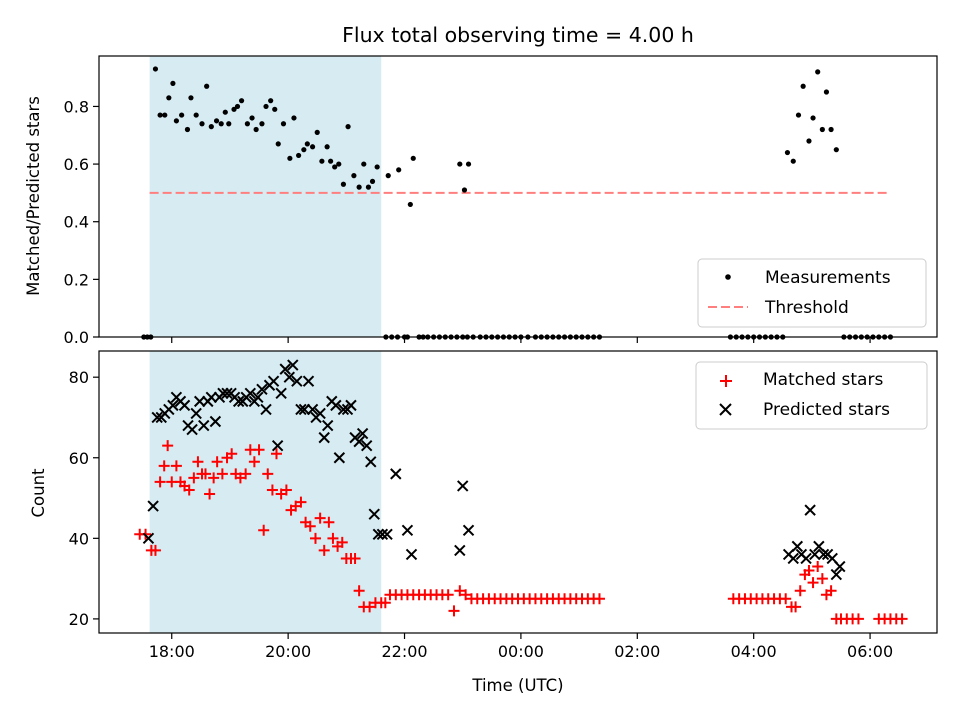 The width and height of the screenshot is (960, 720). I want to click on legend-threshold-label: Threshold, so click(806, 308).